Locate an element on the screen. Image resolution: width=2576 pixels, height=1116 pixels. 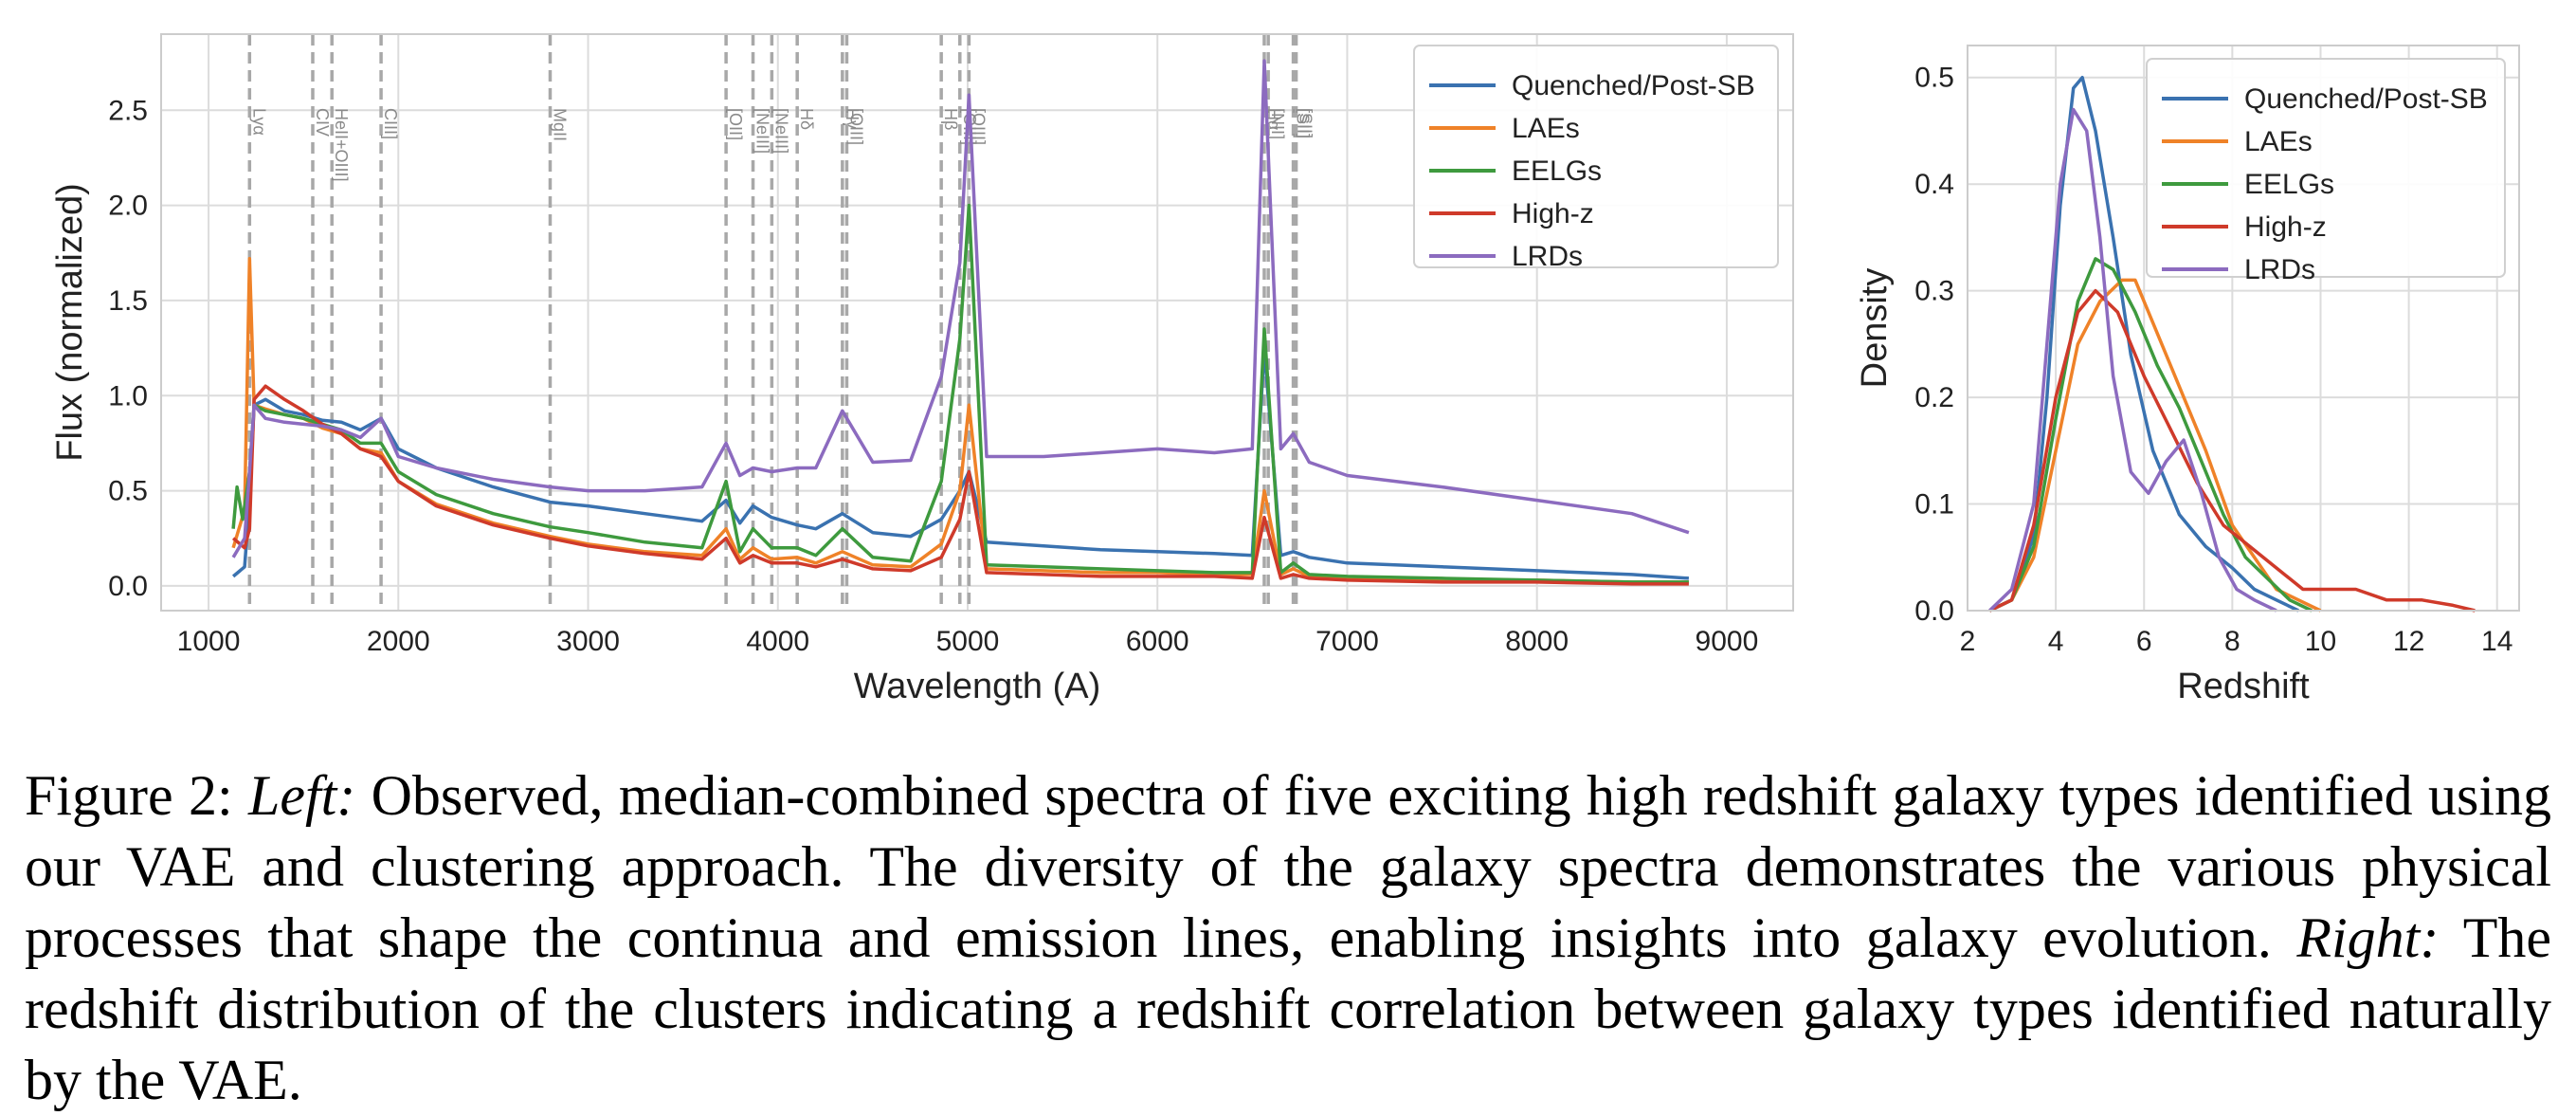
x-tick-label: 8 is located at coordinates (2232, 641).